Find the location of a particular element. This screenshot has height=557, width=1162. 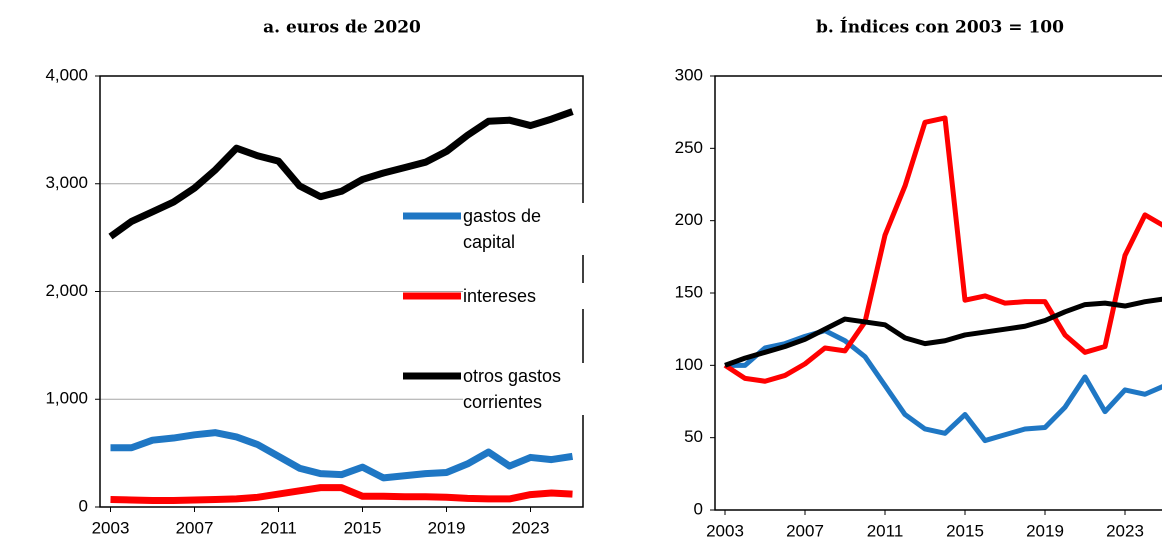

y-tick-label: 2,000 is located at coordinates (66, 290).